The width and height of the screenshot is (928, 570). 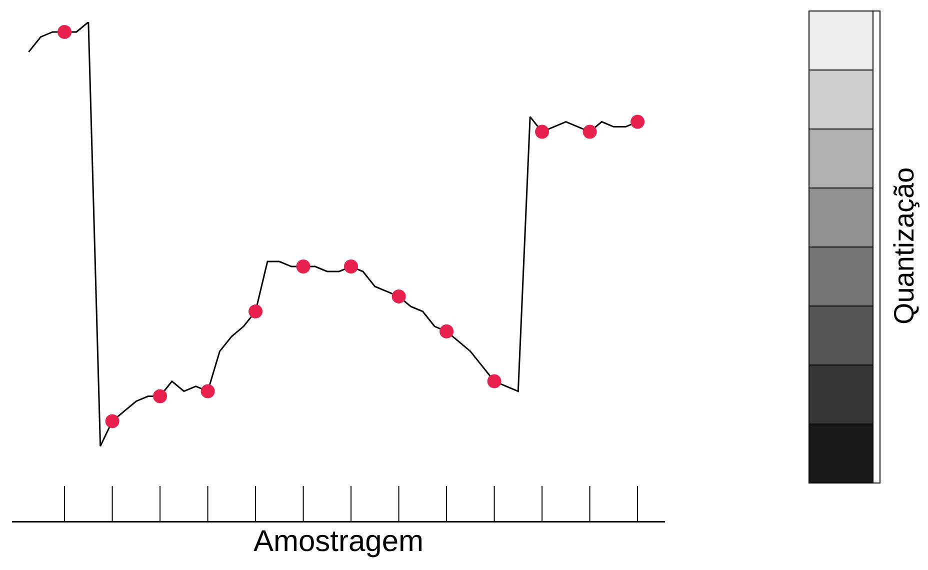 I want to click on x-axis-title: Amostragem, so click(x=338, y=541).